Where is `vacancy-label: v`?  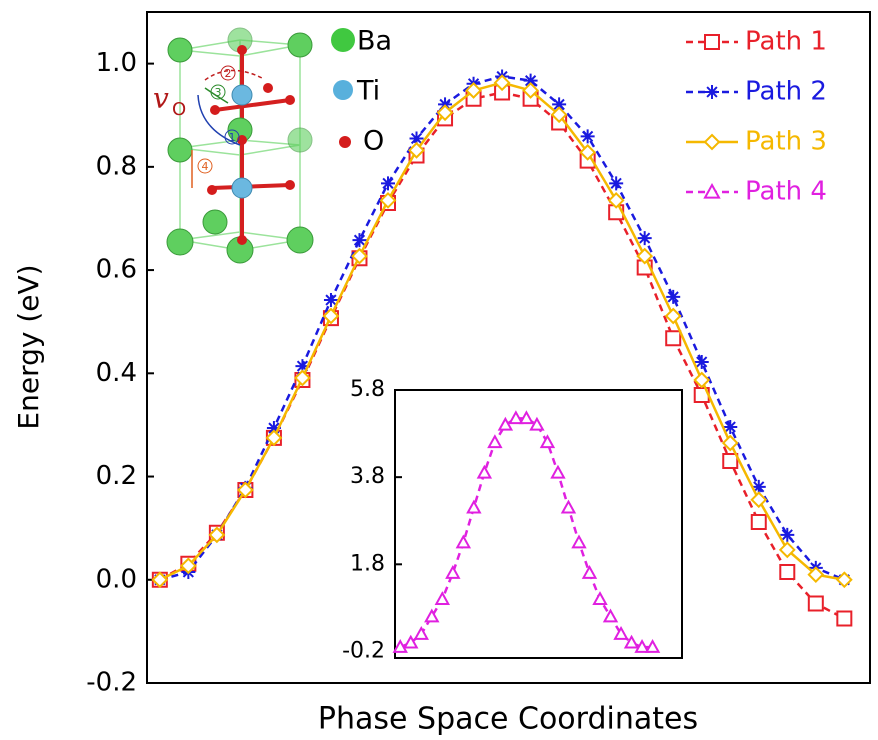 vacancy-label: v is located at coordinates (161, 98).